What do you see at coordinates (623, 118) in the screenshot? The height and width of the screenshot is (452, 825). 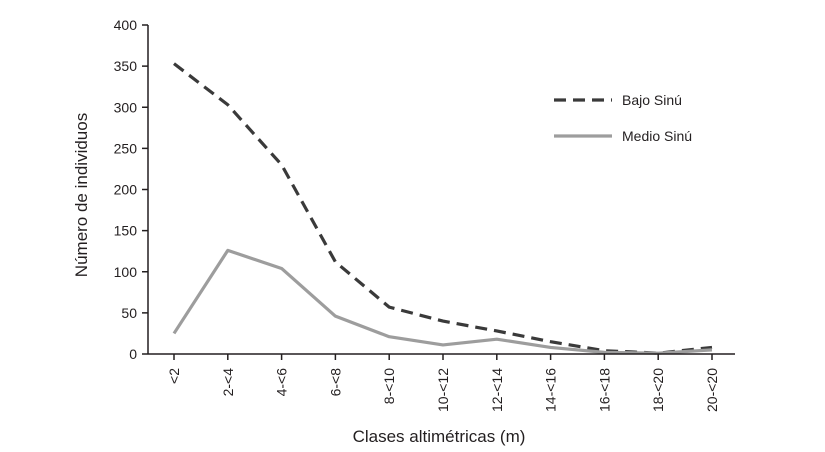 I see `legend: Bajo Sinú Medio Sinú` at bounding box center [623, 118].